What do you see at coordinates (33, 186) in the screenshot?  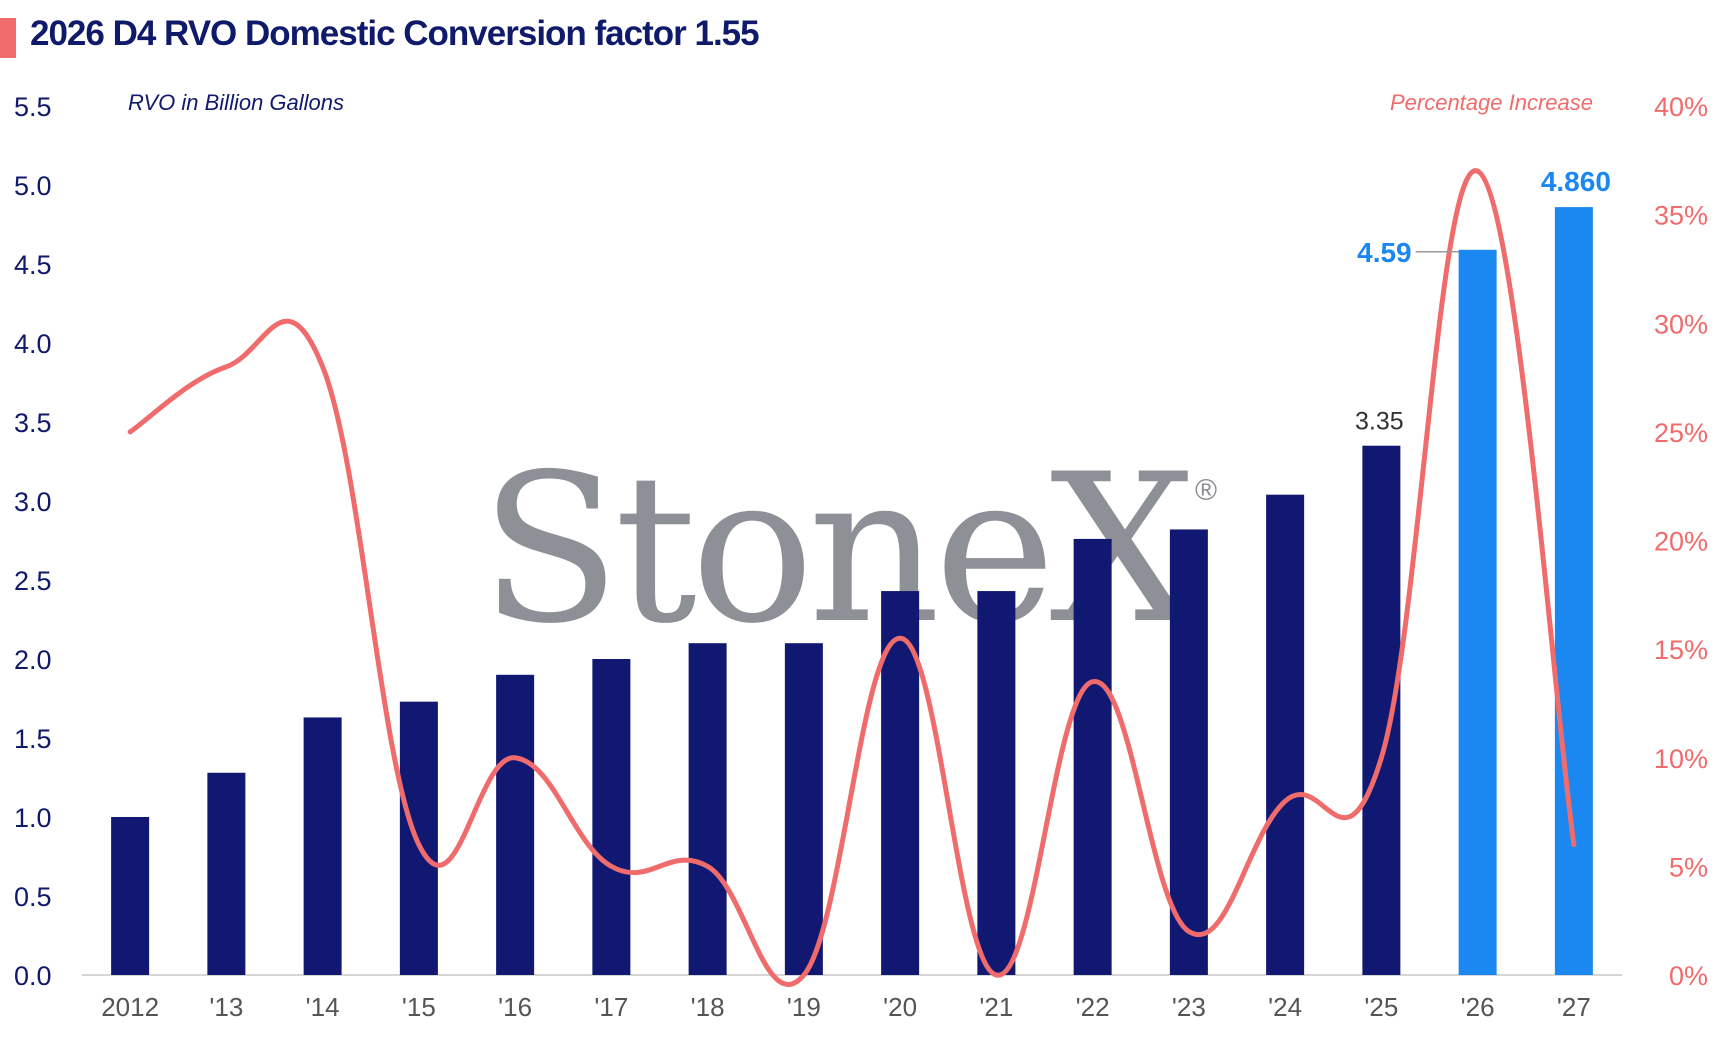 I see `left-axis-tick-label: 5.0` at bounding box center [33, 186].